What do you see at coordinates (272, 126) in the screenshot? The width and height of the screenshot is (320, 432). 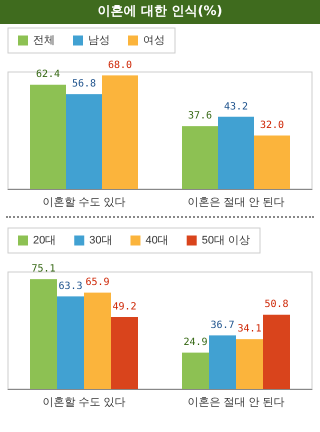 I see `data-label: 32.0` at bounding box center [272, 126].